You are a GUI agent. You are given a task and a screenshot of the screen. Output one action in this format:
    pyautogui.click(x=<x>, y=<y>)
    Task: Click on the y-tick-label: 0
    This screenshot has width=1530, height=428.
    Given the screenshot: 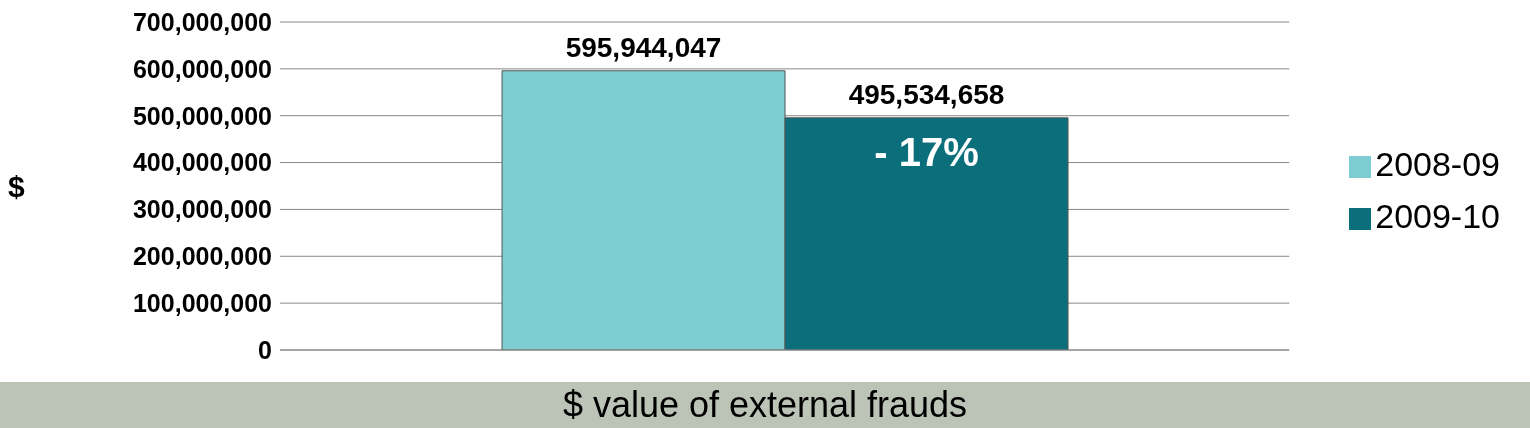 What is the action you would take?
    pyautogui.click(x=265, y=349)
    